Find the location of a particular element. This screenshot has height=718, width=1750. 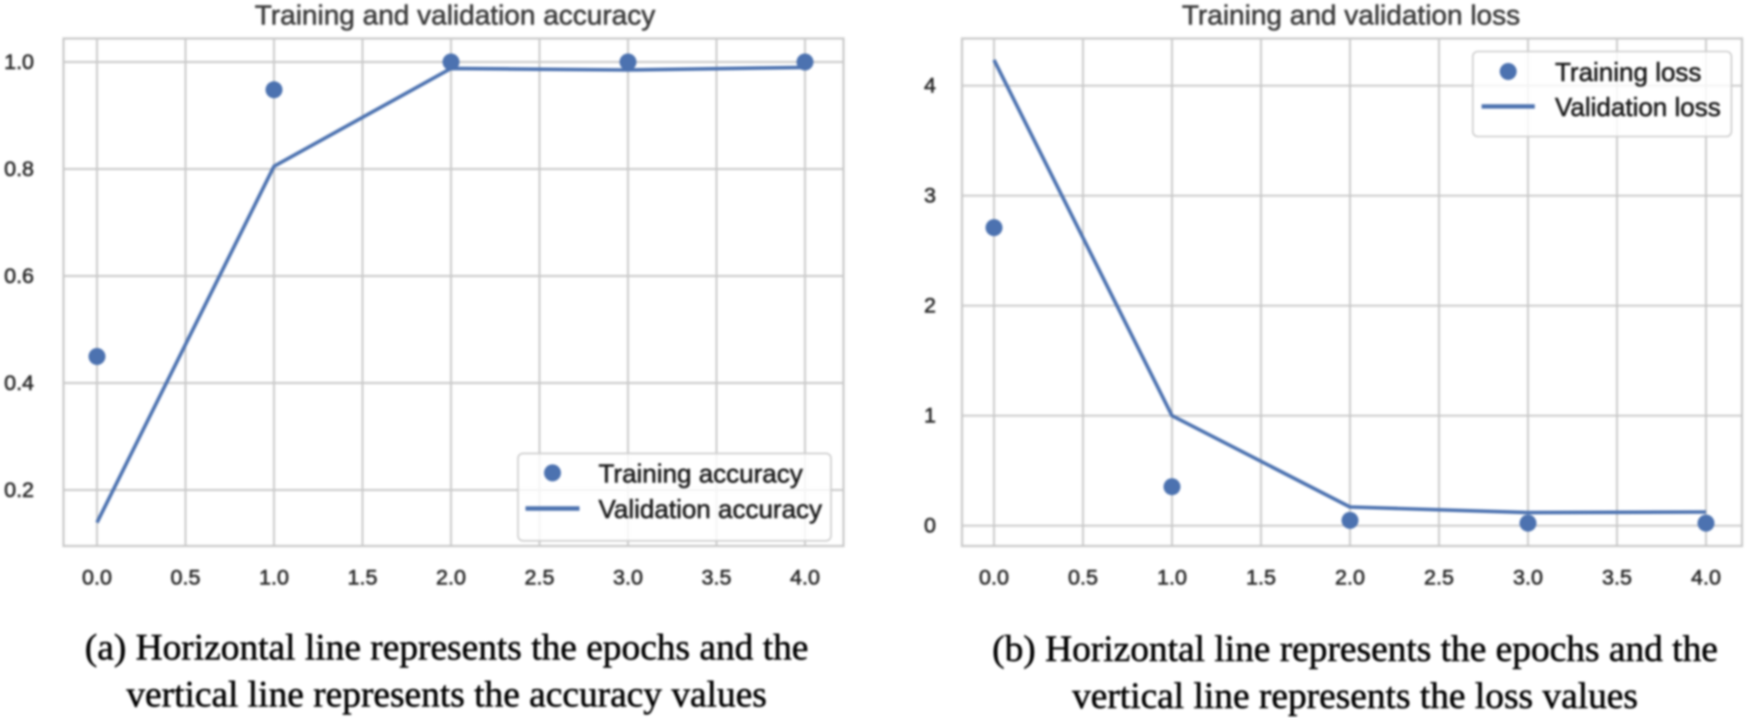

svg-text: 3 is located at coordinates (930, 196).